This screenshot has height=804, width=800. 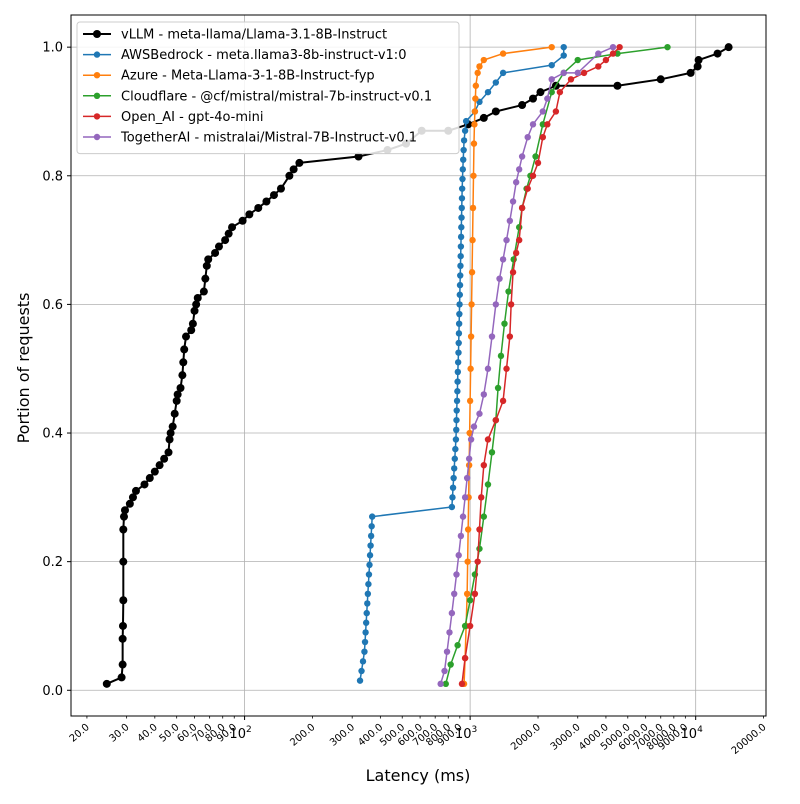 What do you see at coordinates (23, 368) in the screenshot?
I see `y-axis-label: Portion of requests` at bounding box center [23, 368].